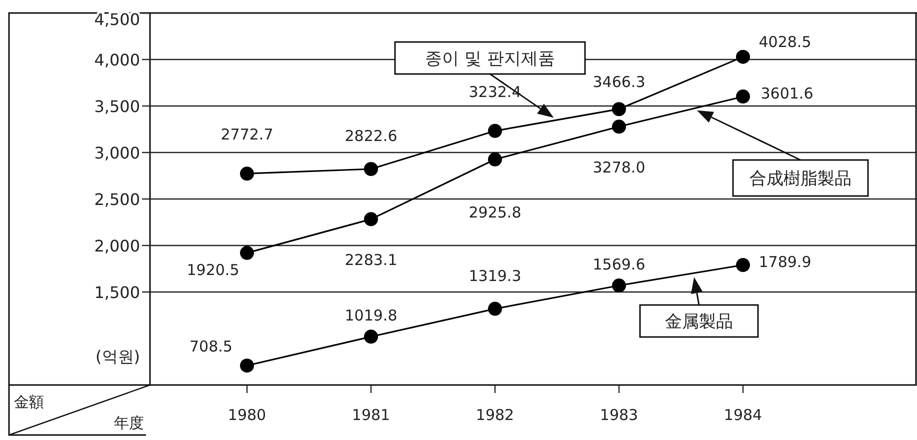 The image size is (917, 440). I want to click on data-label: 1920.5, so click(213, 269).